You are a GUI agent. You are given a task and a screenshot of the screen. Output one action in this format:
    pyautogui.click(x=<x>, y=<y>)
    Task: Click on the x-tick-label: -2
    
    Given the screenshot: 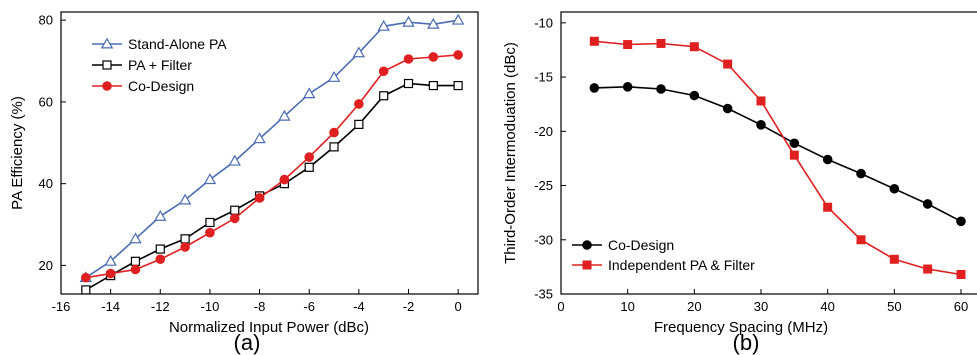 What is the action you would take?
    pyautogui.click(x=409, y=306)
    